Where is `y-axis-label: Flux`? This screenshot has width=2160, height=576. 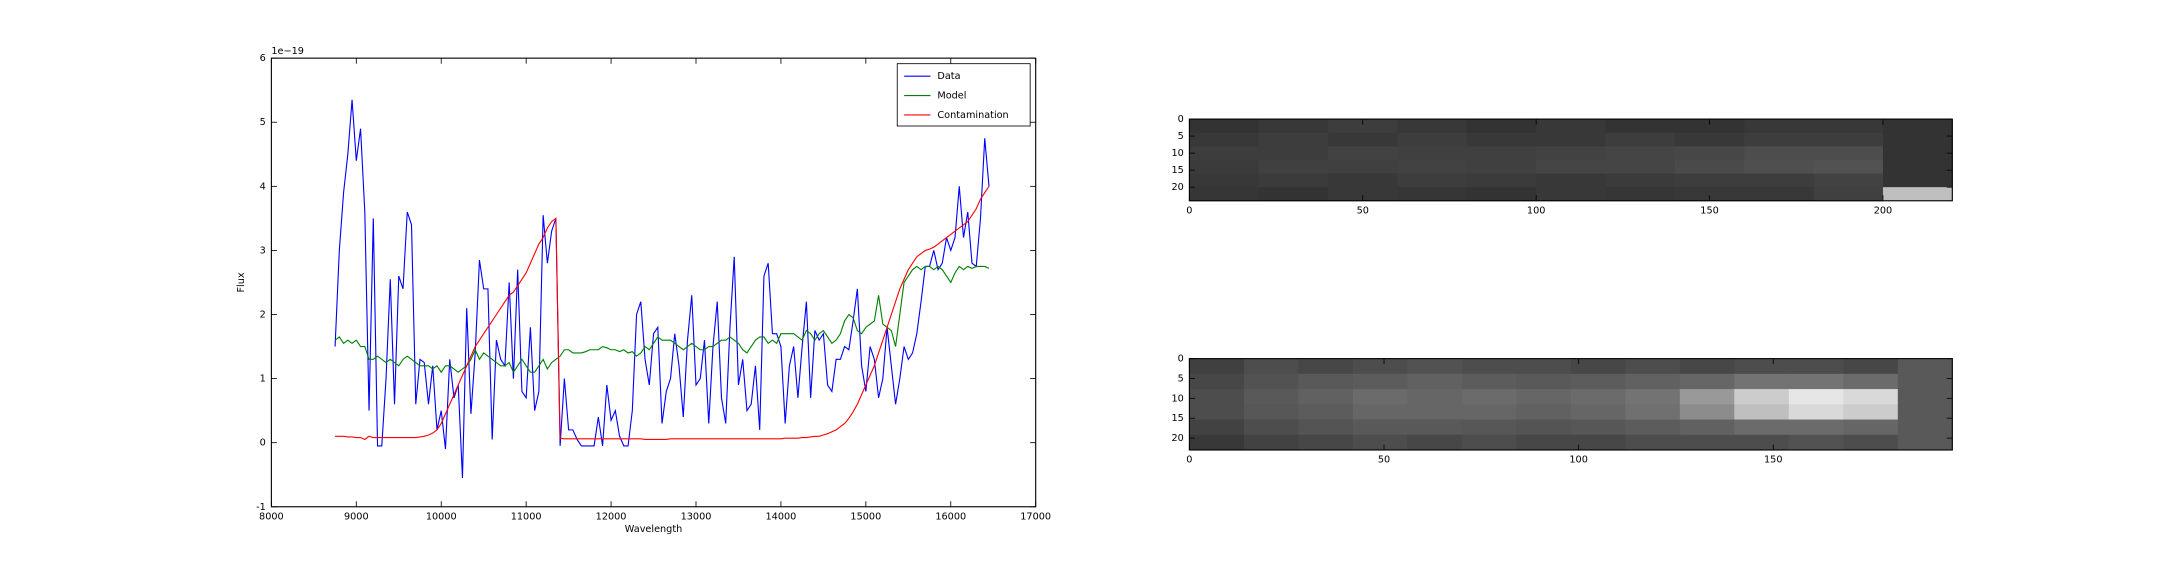 y-axis-label: Flux is located at coordinates (241, 282).